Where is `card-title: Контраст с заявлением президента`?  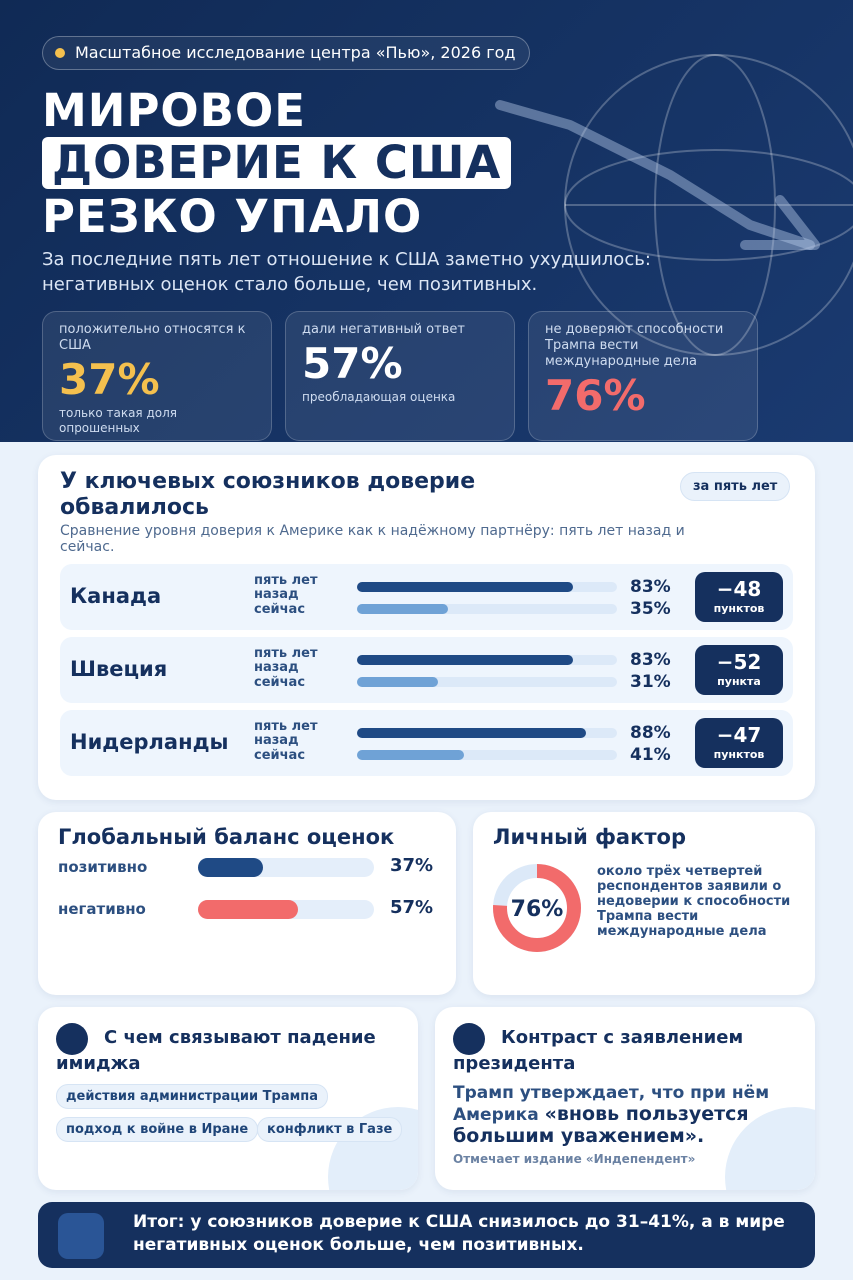
card-title: Контраст с заявлением президента is located at coordinates (598, 1050).